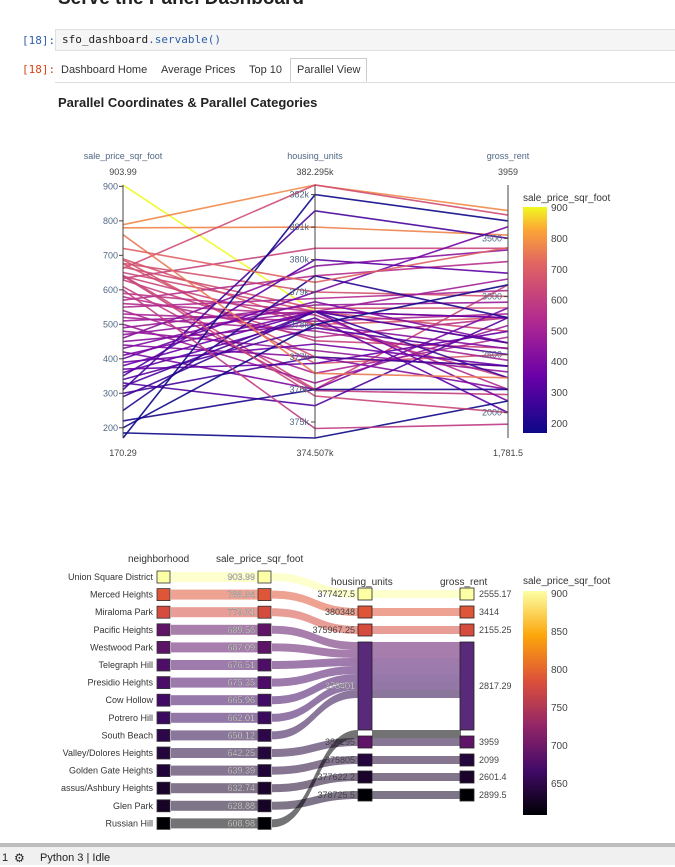 The height and width of the screenshot is (867, 675). I want to click on pc-colorbar-tick: 400, so click(559, 362).